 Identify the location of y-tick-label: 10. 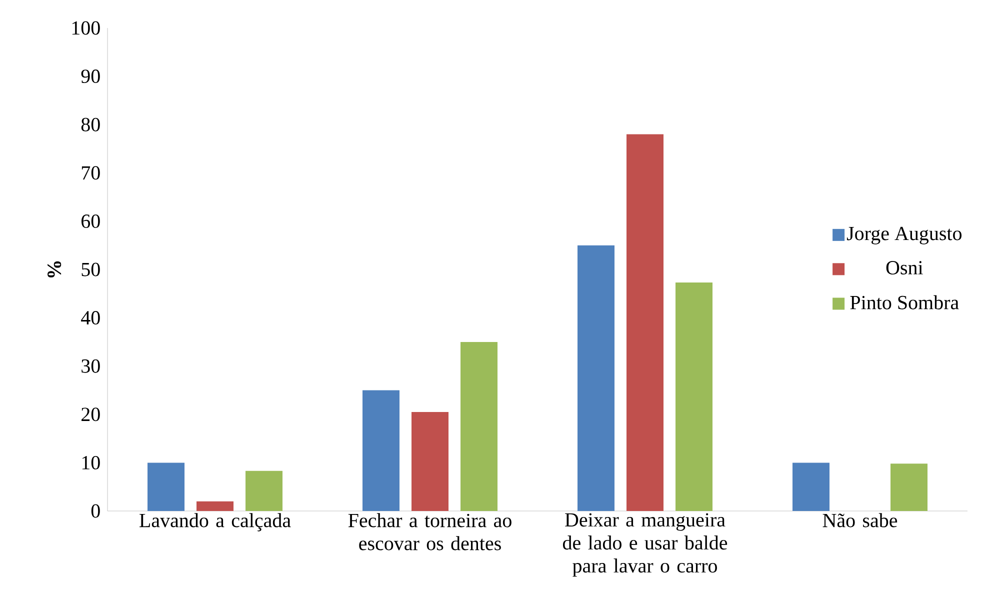
(91, 463).